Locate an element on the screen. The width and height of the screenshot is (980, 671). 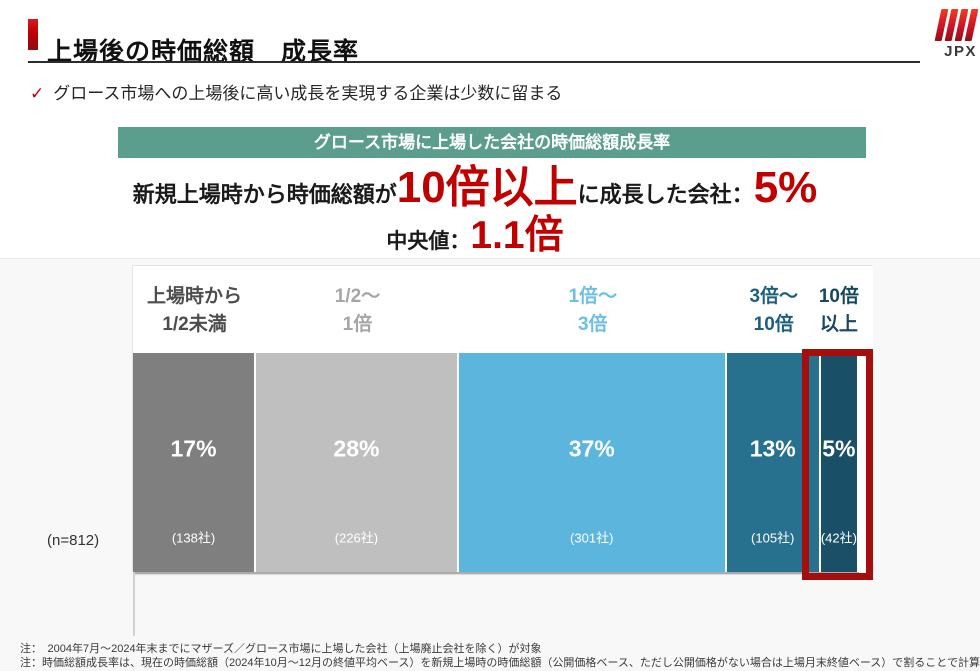
axis-line is located at coordinates (134, 604).